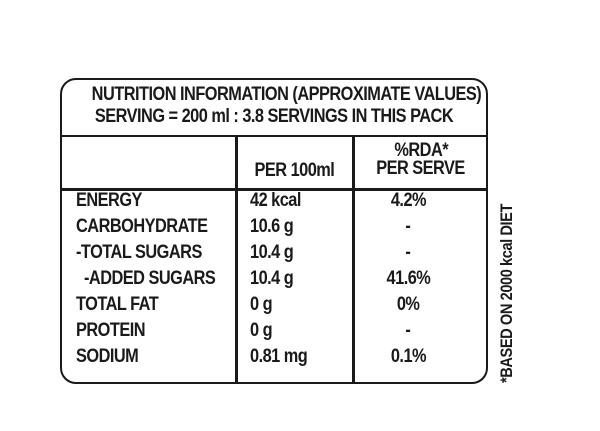 This screenshot has width=600, height=431. I want to click on nutrient-rda-value: 4.2%, so click(408, 200).